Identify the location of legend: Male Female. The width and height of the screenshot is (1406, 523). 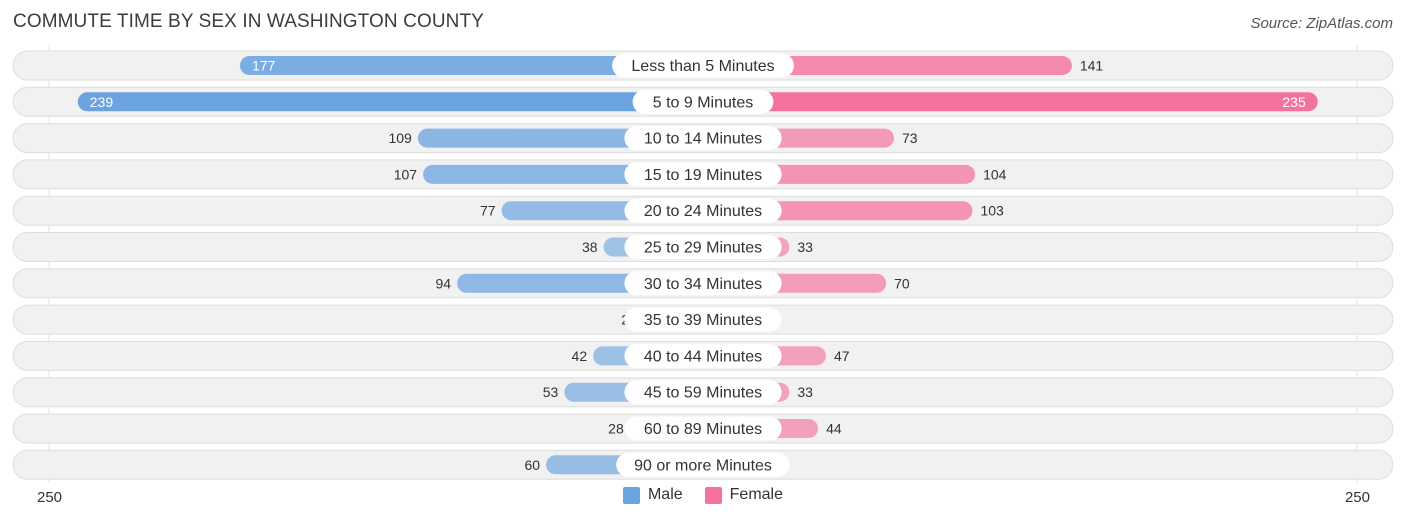
(703, 495).